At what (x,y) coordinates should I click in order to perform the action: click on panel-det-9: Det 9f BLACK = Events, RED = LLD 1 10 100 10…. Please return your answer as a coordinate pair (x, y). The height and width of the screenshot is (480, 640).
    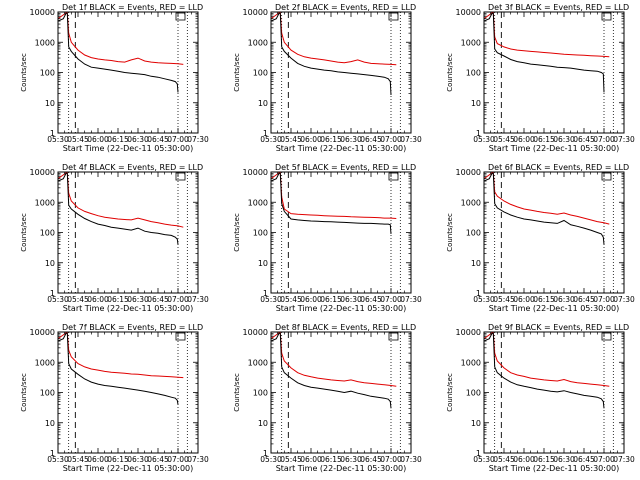
    Looking at the image, I should click on (540, 398).